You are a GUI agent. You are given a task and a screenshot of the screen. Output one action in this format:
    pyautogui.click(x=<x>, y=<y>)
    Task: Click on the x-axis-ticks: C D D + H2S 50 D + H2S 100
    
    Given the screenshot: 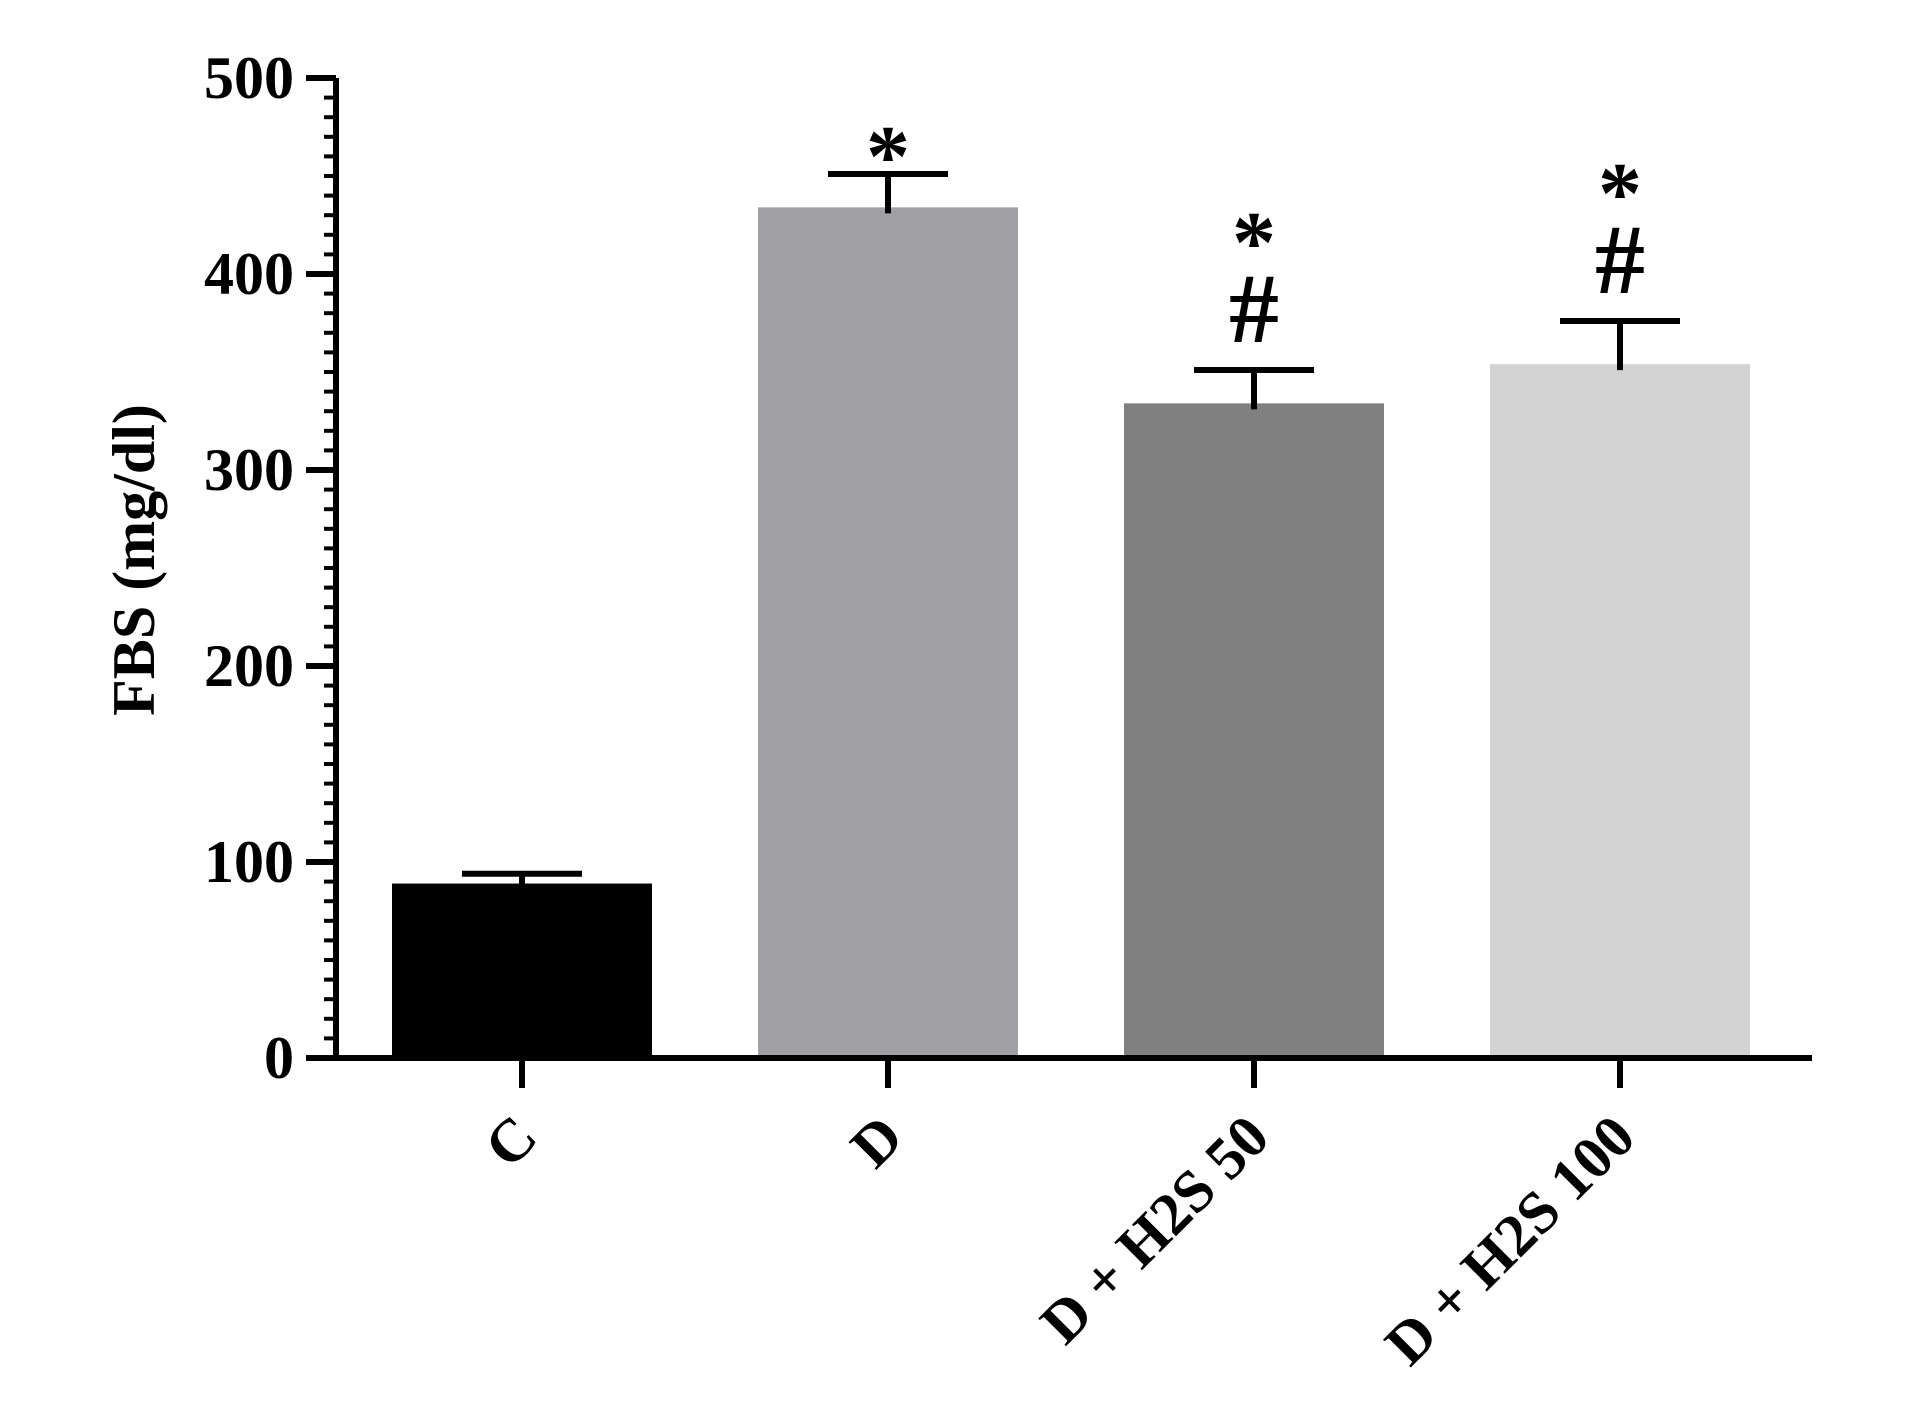 What is the action you would take?
    pyautogui.click(x=1059, y=1217)
    